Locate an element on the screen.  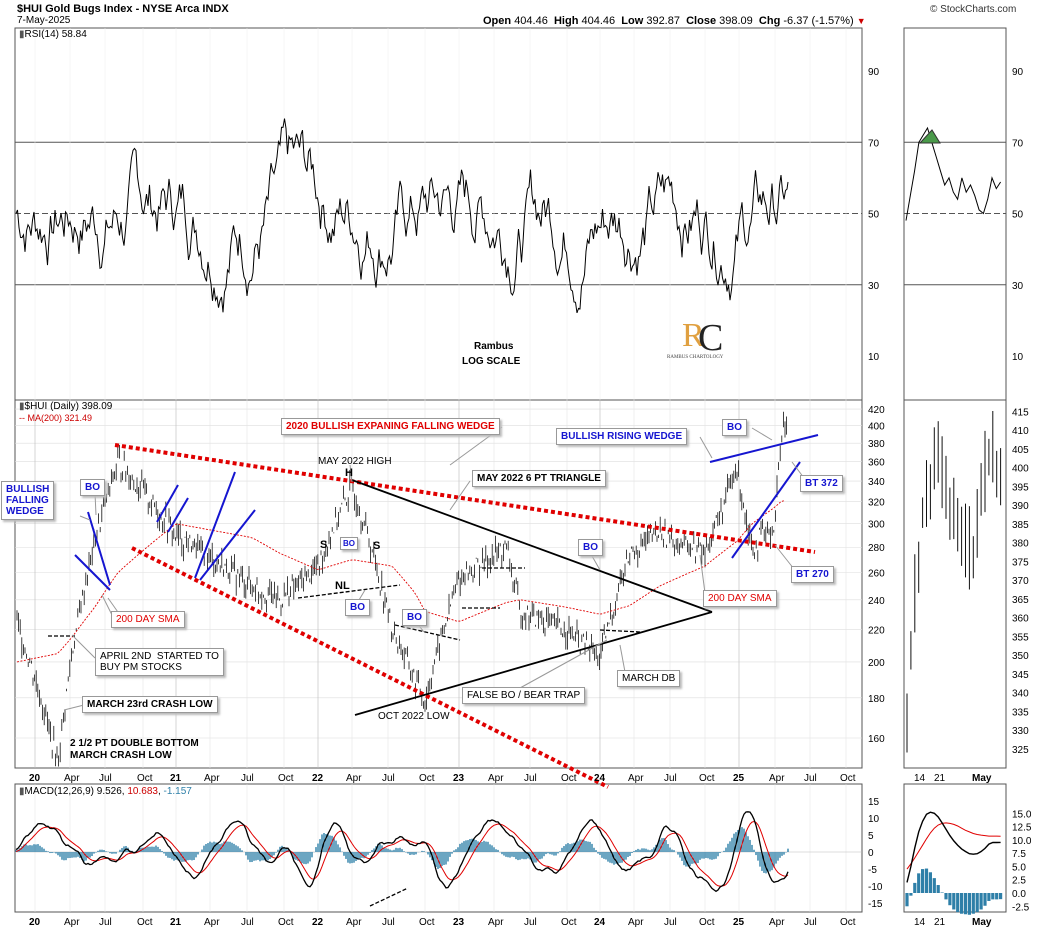
macd-x-tick-label: 22 is located at coordinates (318, 922).